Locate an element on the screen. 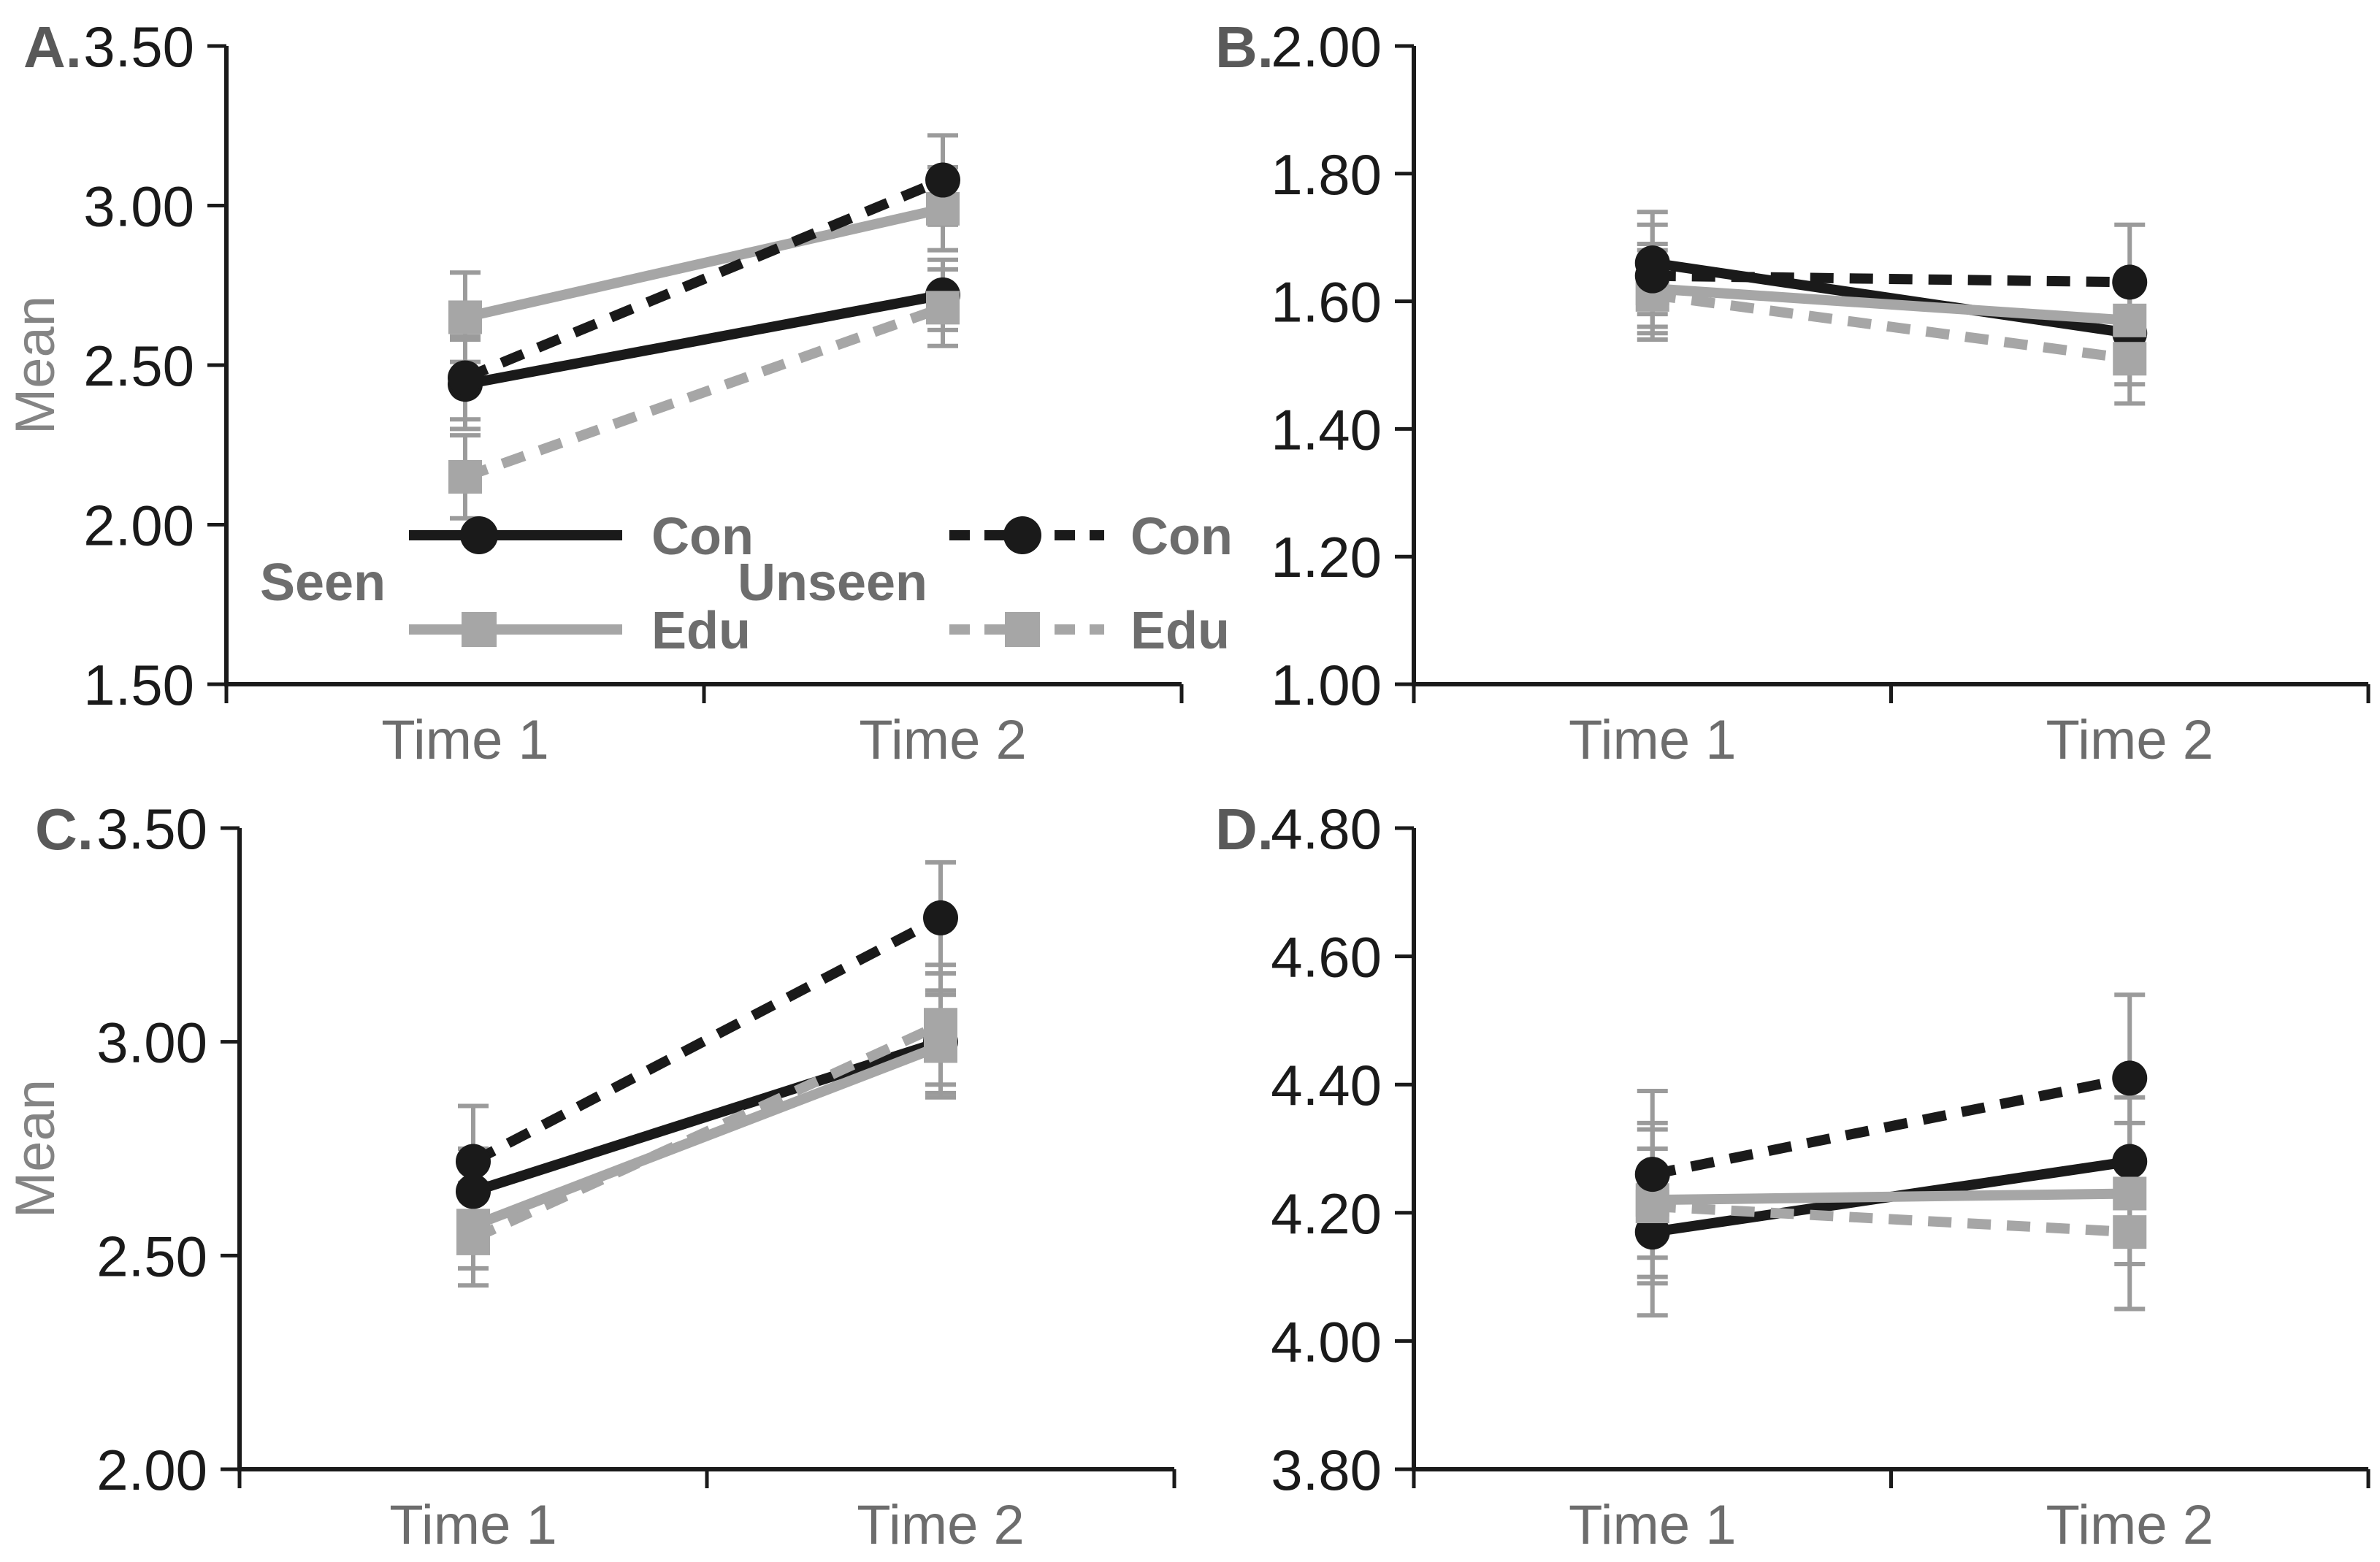 The image size is (2380, 1562). y-tick-label: 3.80 is located at coordinates (1326, 1470).